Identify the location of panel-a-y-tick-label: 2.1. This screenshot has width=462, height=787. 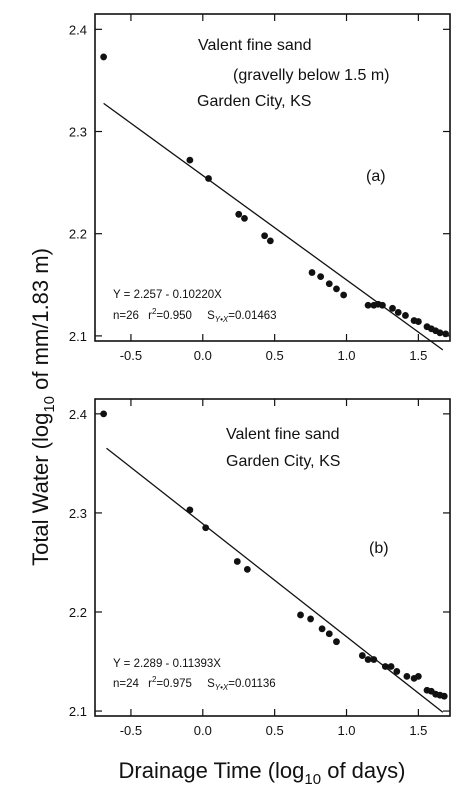
(78, 336).